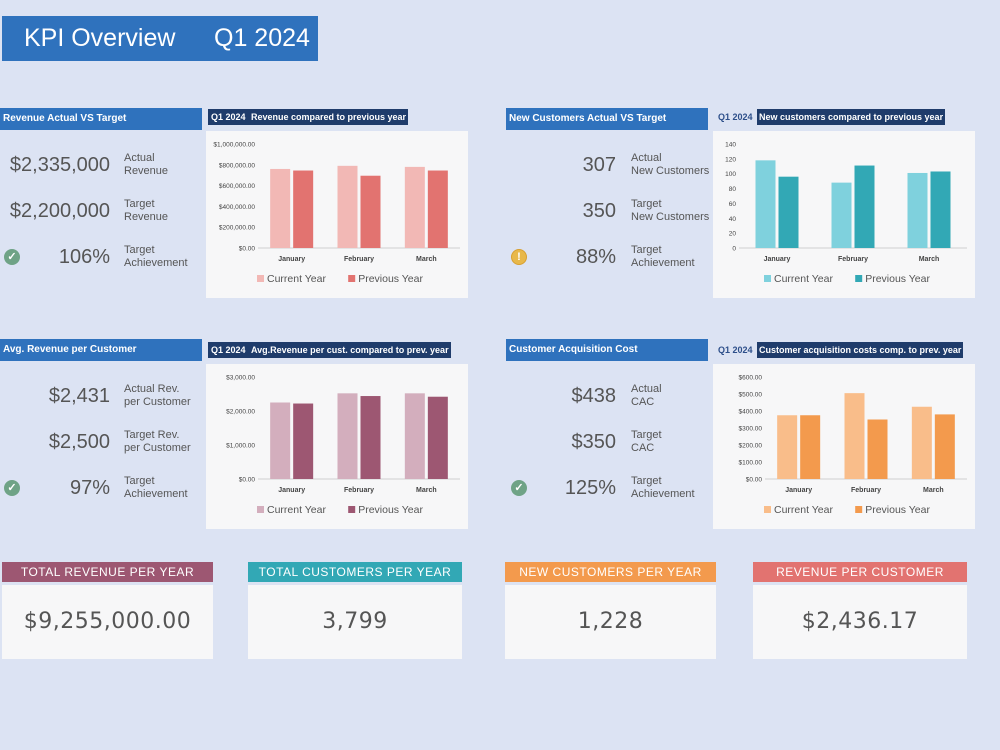  Describe the element at coordinates (228, 350) in the screenshot. I see `avg-revenue-quarter-tag: Q1 2024` at that location.